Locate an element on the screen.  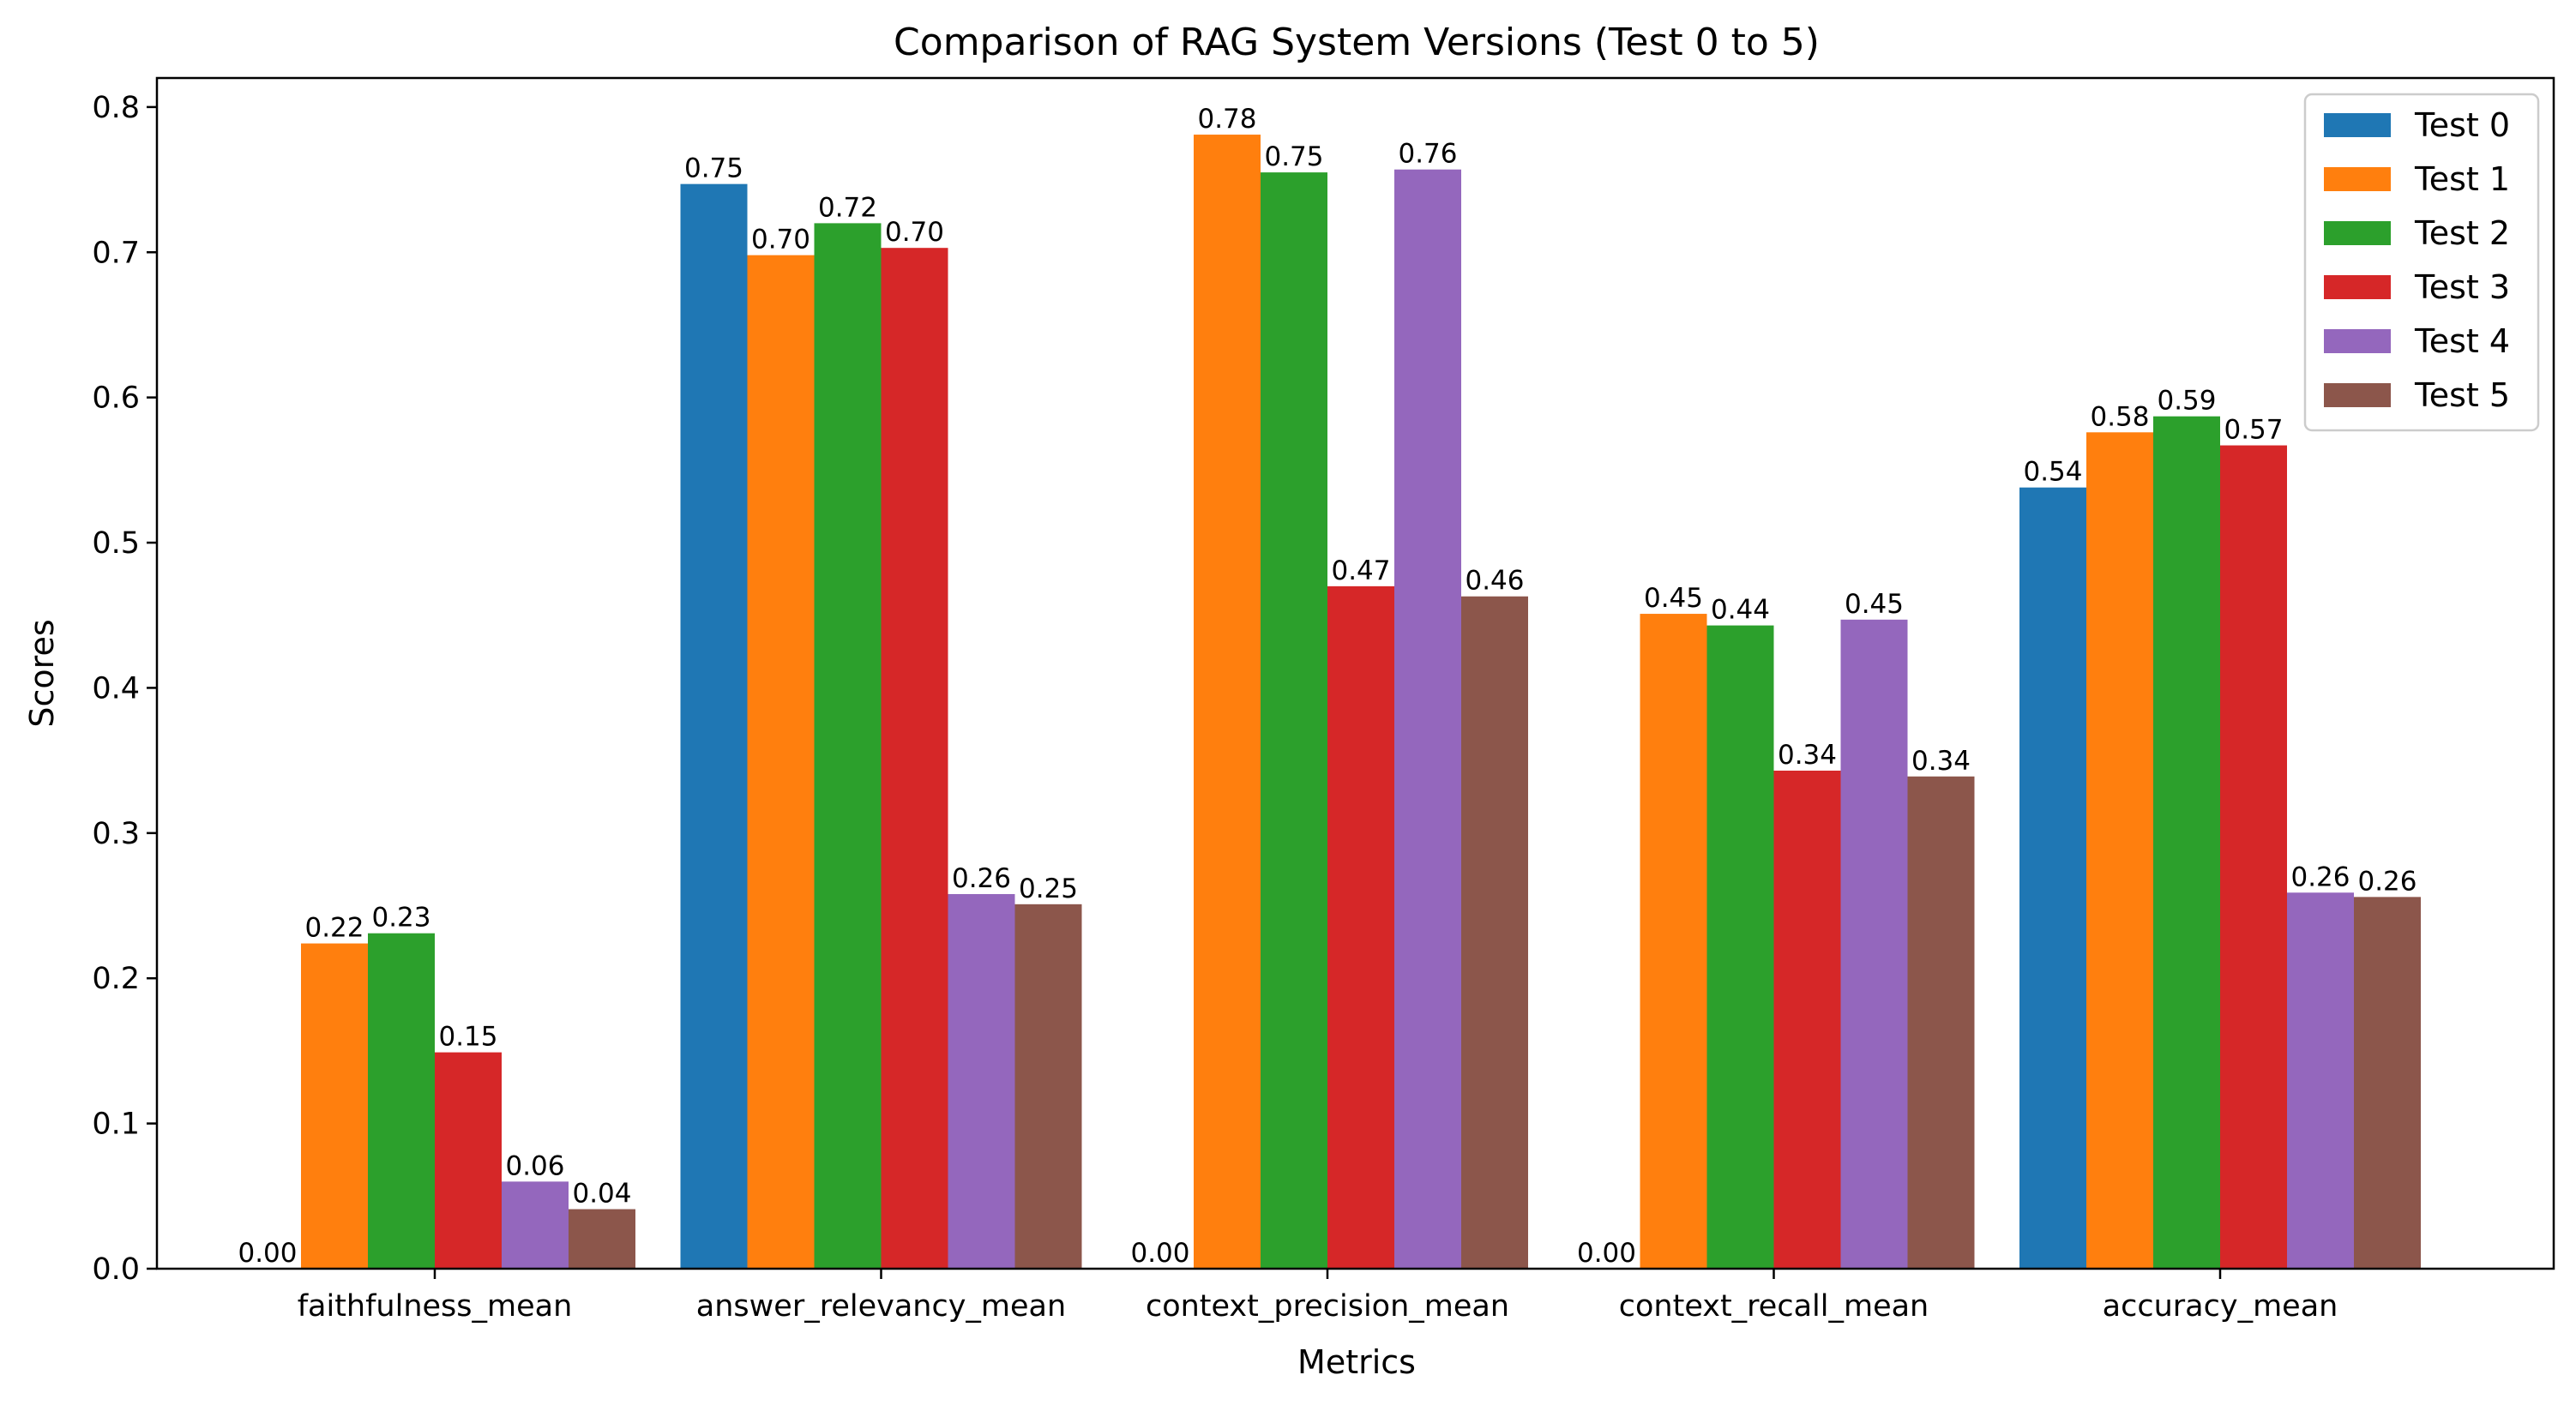
x-axis-label: Metrics is located at coordinates (1356, 1362).